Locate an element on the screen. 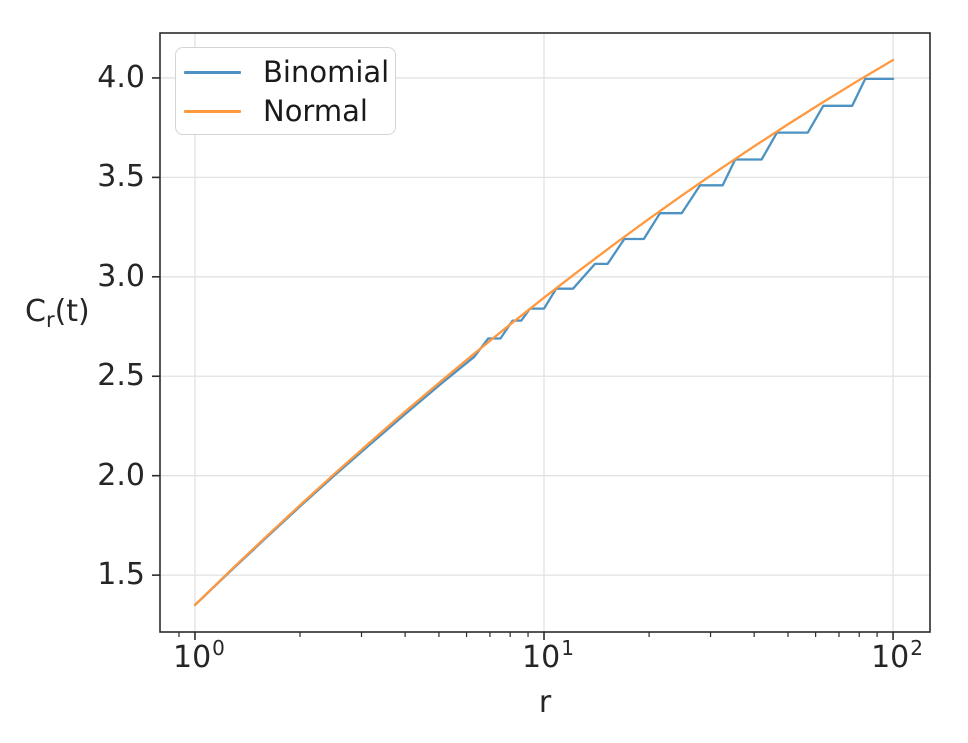  legend-label-binomial: Binomial is located at coordinates (326, 72).